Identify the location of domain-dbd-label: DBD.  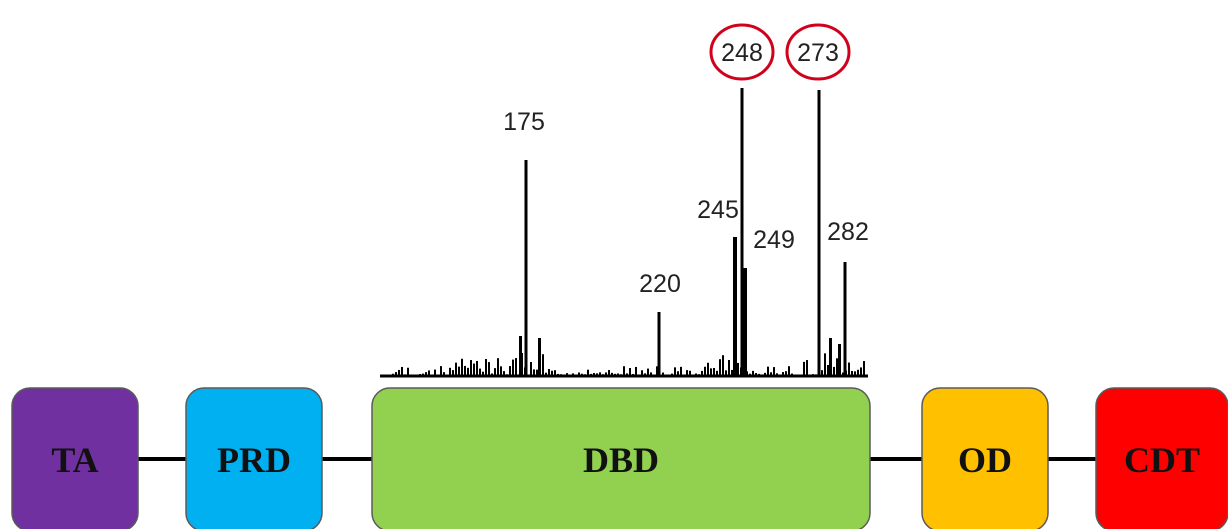
(621, 460).